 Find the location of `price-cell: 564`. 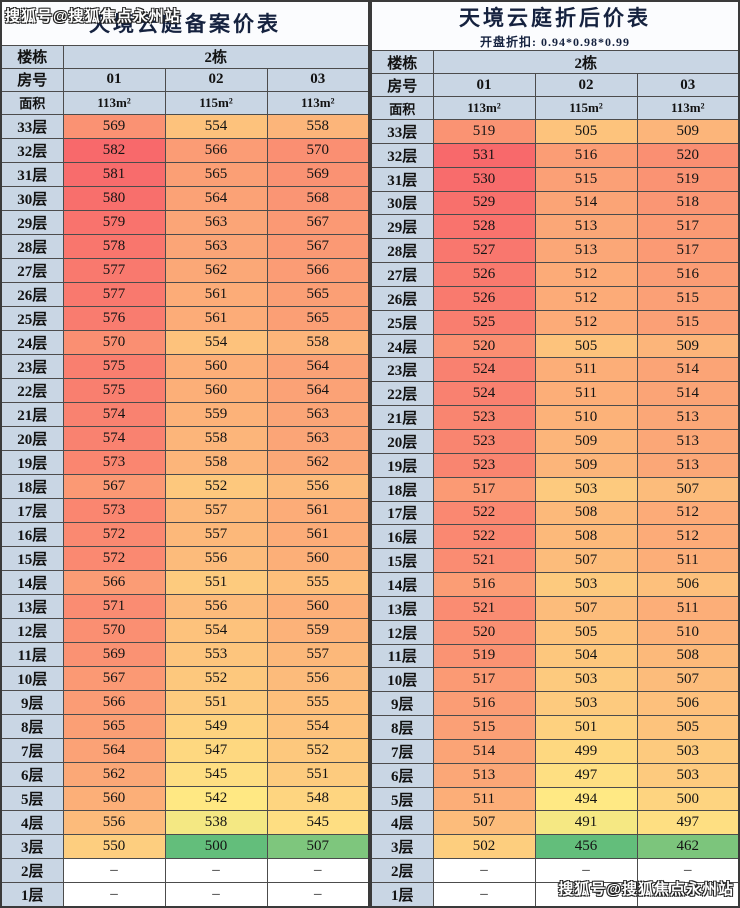

price-cell: 564 is located at coordinates (318, 390).